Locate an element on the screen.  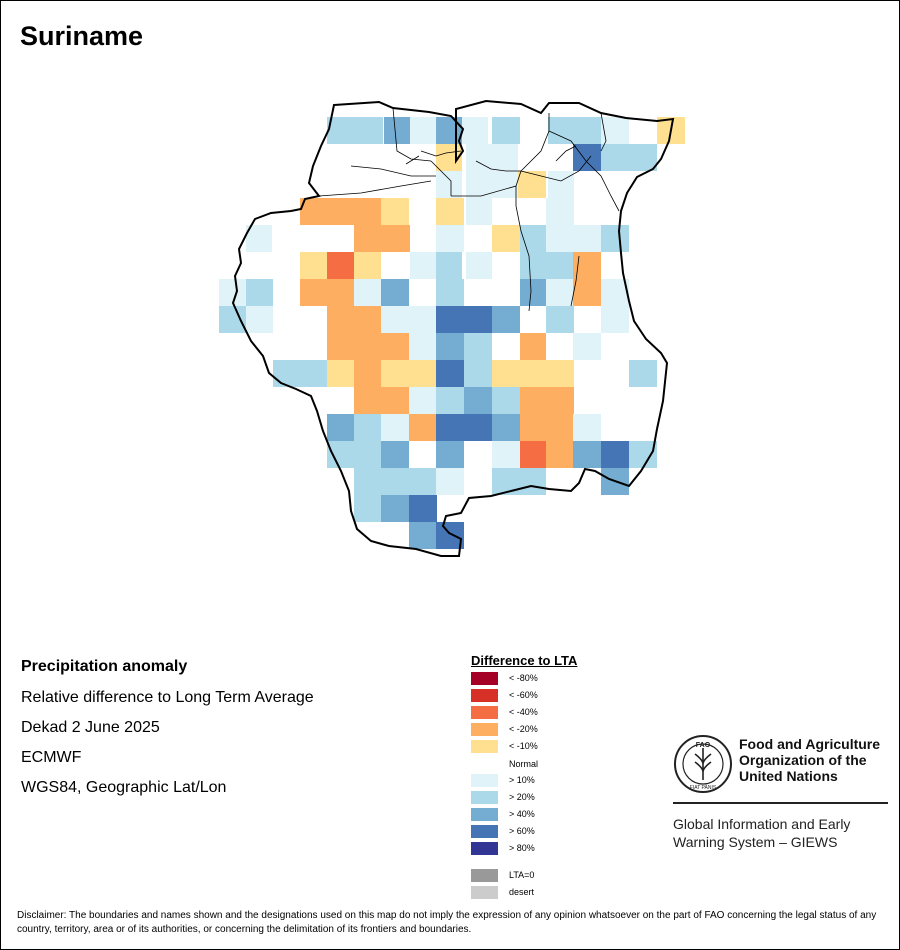
legend-label: LTA=0 is located at coordinates (522, 875).